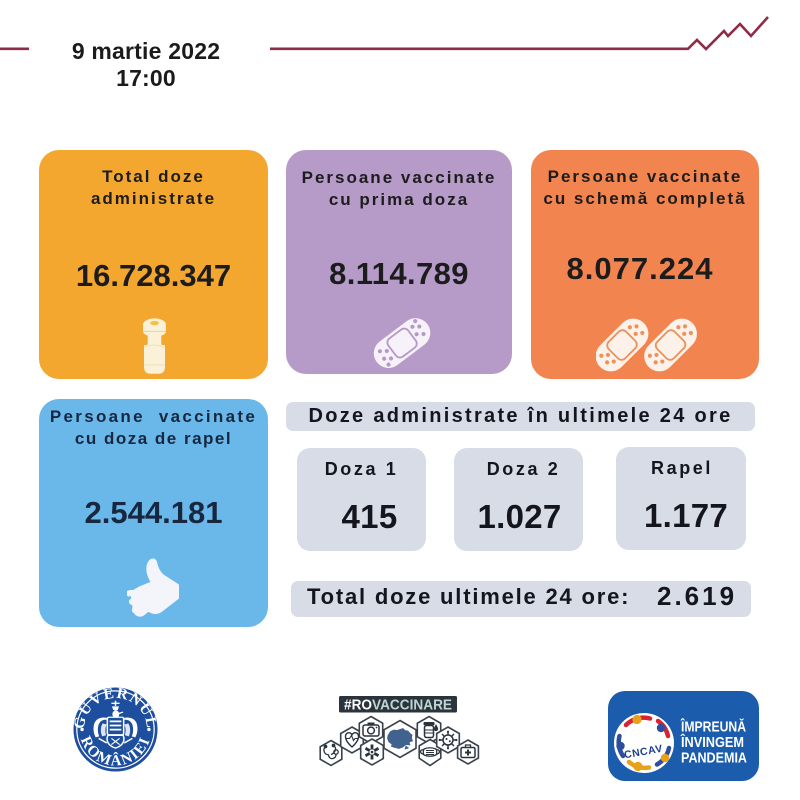  I want to click on svg-text: PANDEMIA, so click(714, 758).